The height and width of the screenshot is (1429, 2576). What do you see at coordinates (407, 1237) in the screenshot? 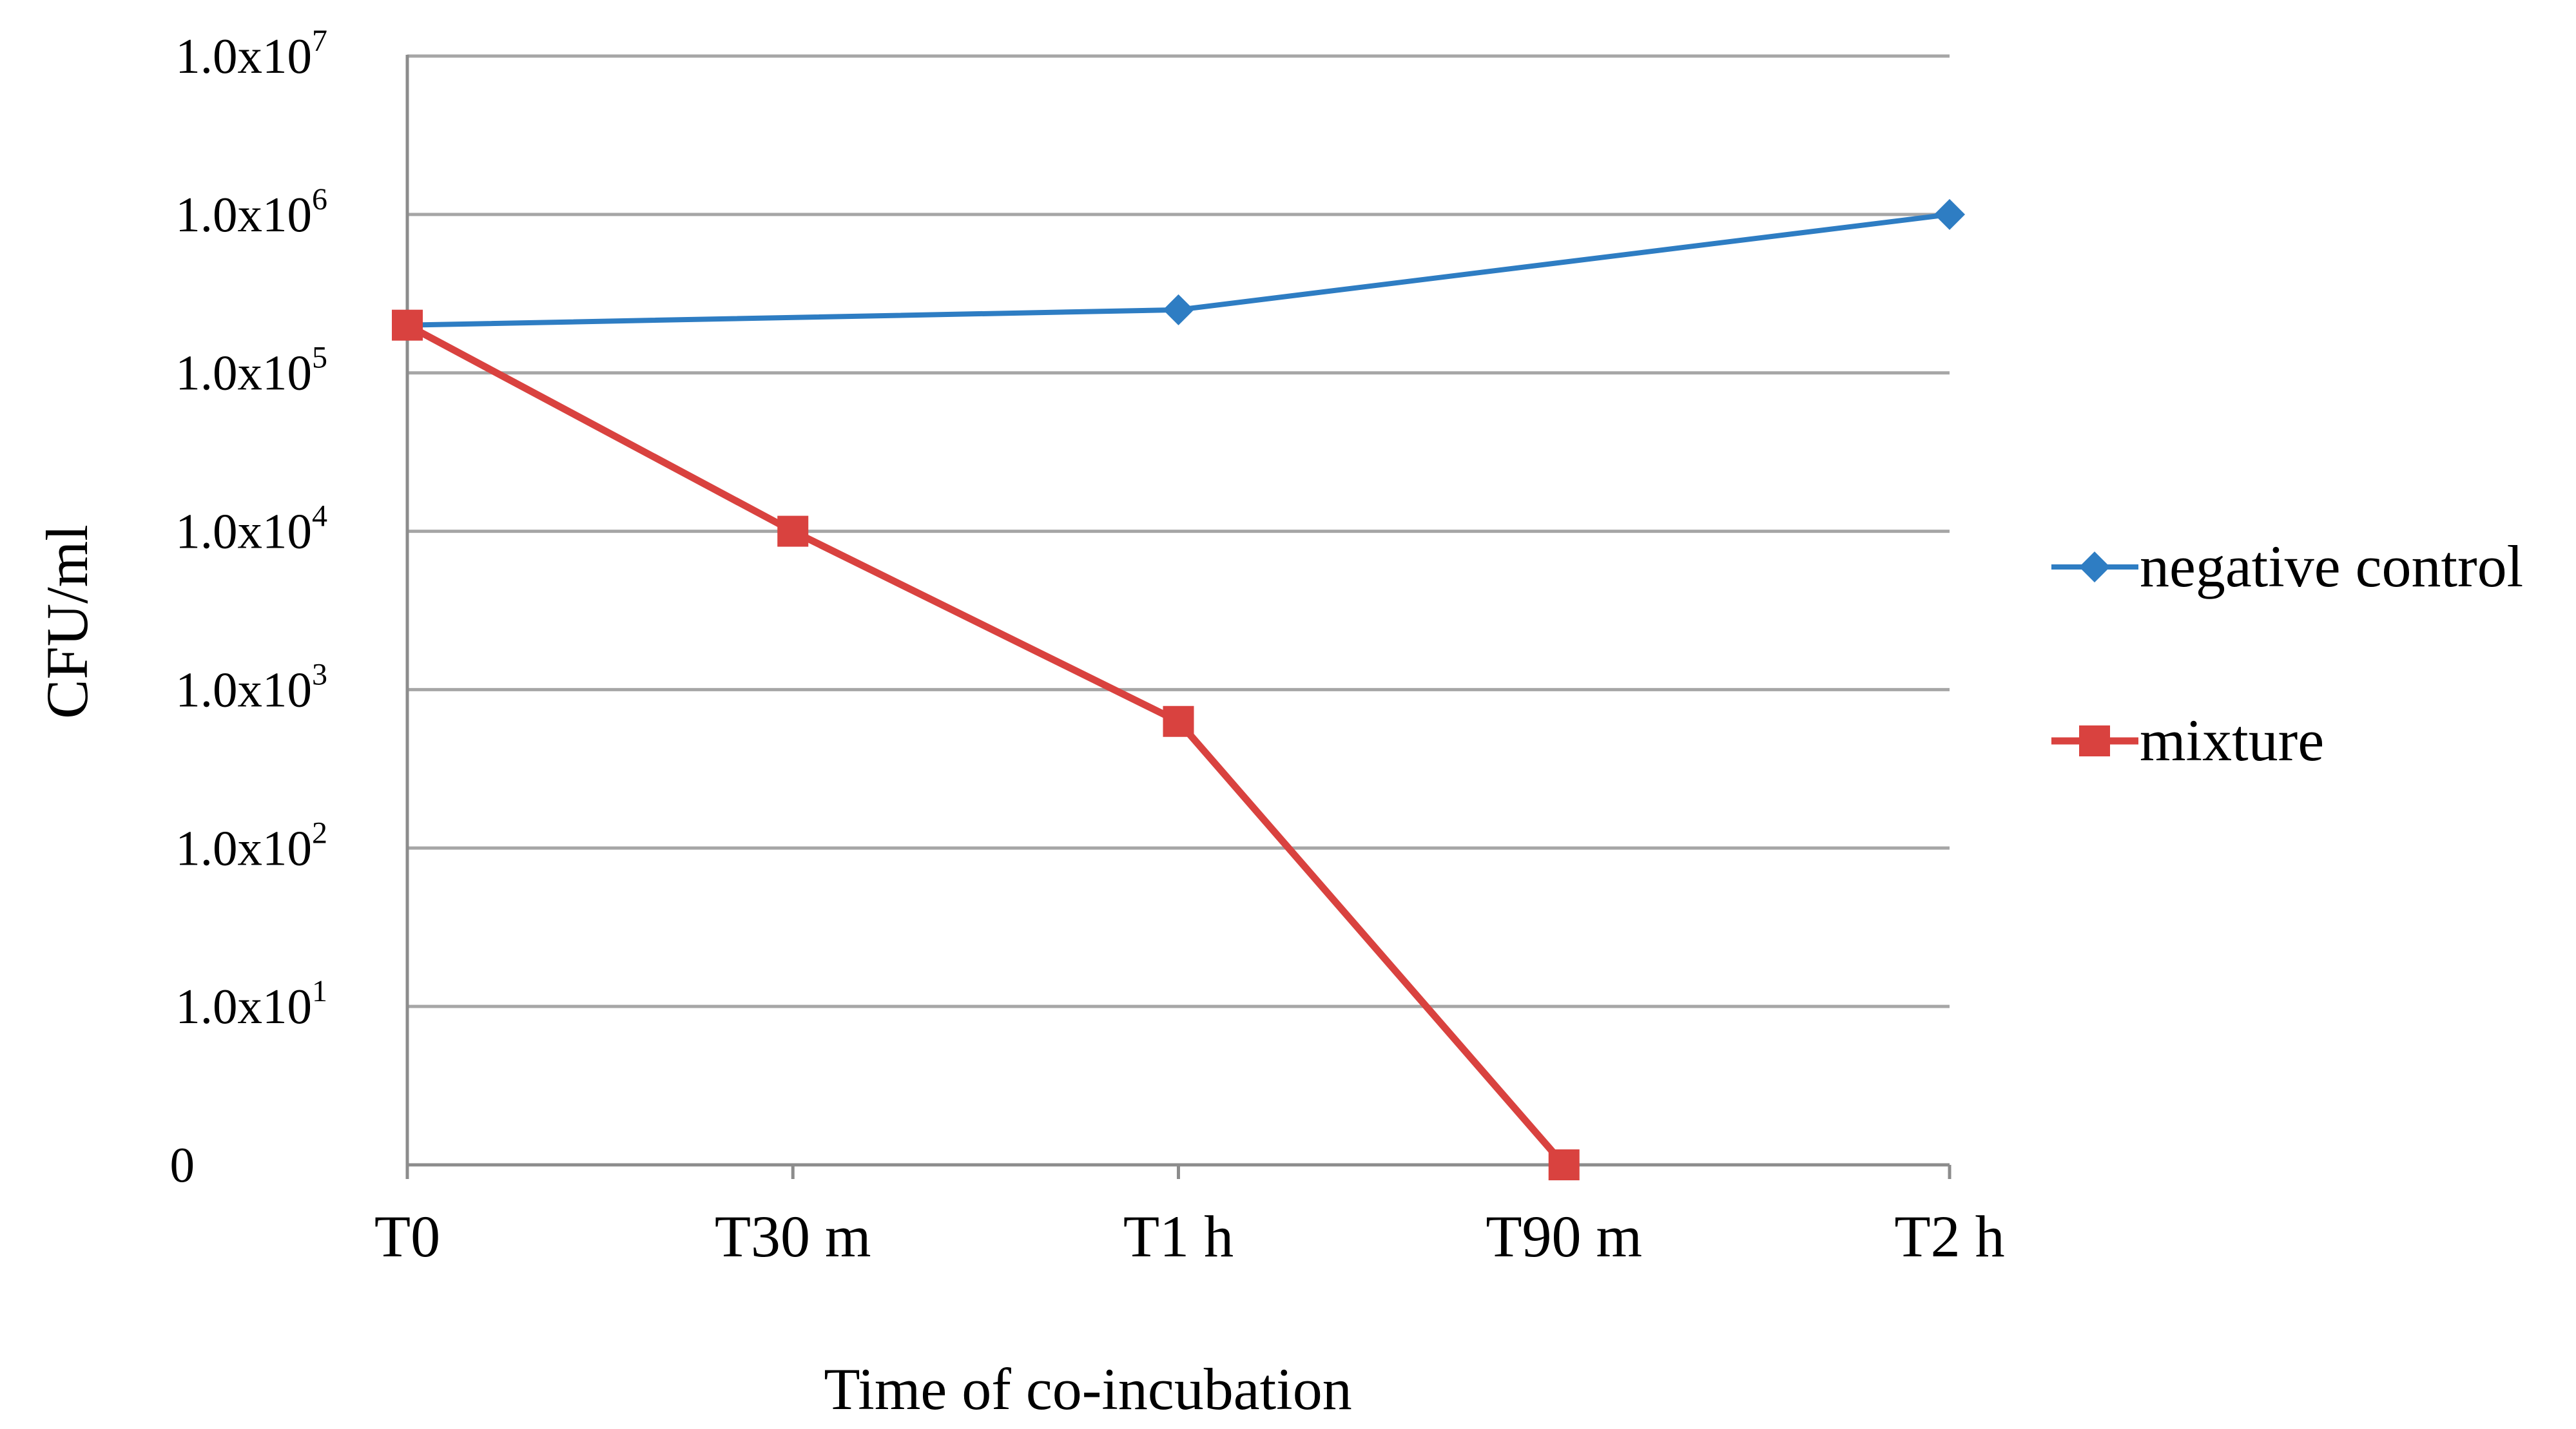
I see `x-tick-label-0: T0` at bounding box center [407, 1237].